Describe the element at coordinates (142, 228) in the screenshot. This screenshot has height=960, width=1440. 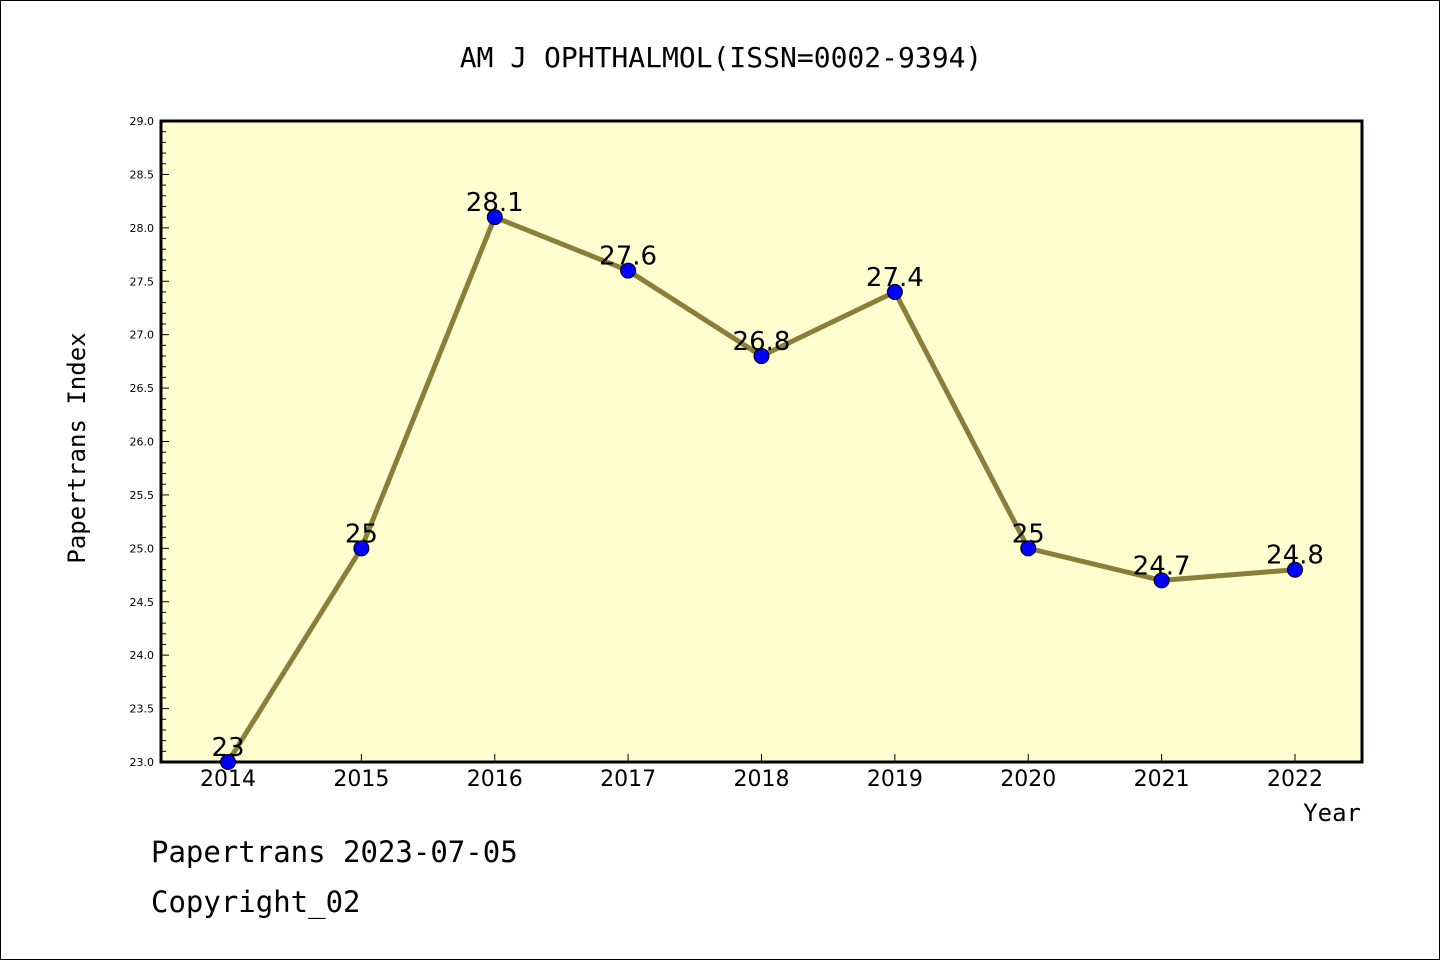
I see `y-tick-label: 28.0` at that location.